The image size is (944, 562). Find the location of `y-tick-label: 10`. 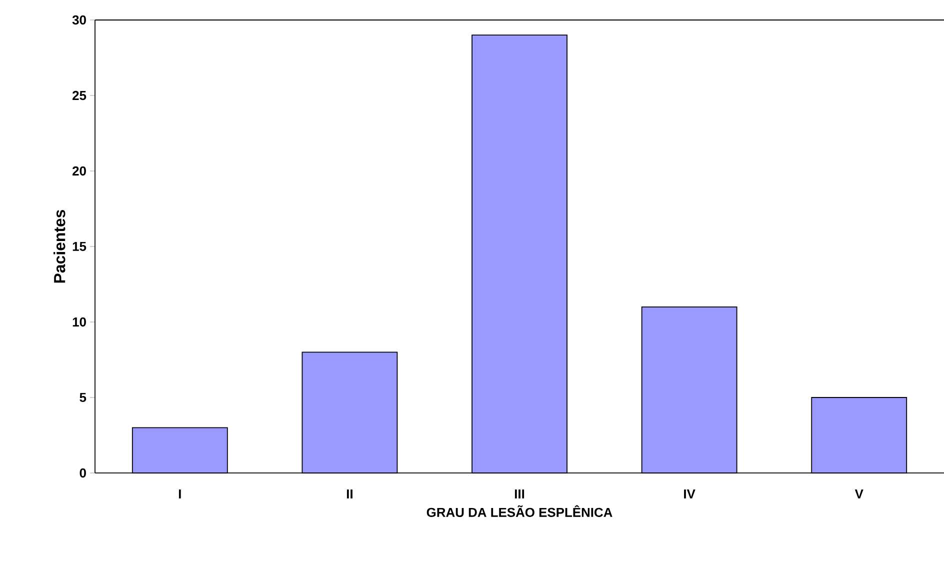

y-tick-label: 10 is located at coordinates (79, 322).